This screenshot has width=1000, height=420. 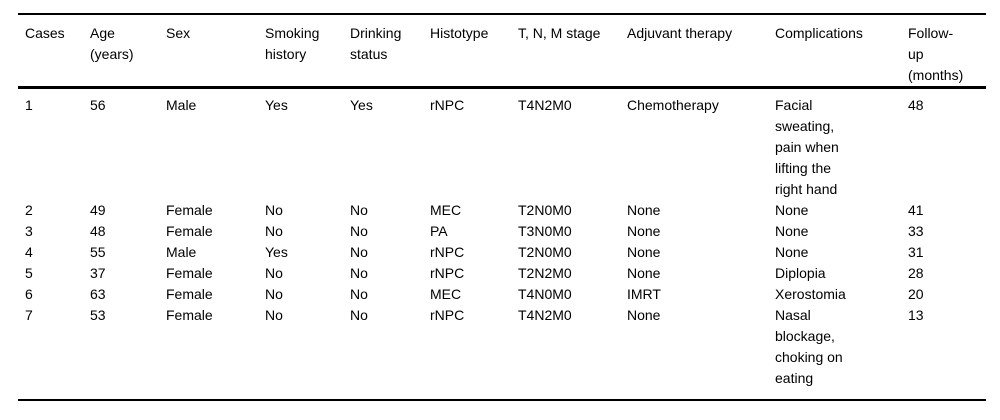 I want to click on column-header-sex: Sex, so click(x=215, y=51).